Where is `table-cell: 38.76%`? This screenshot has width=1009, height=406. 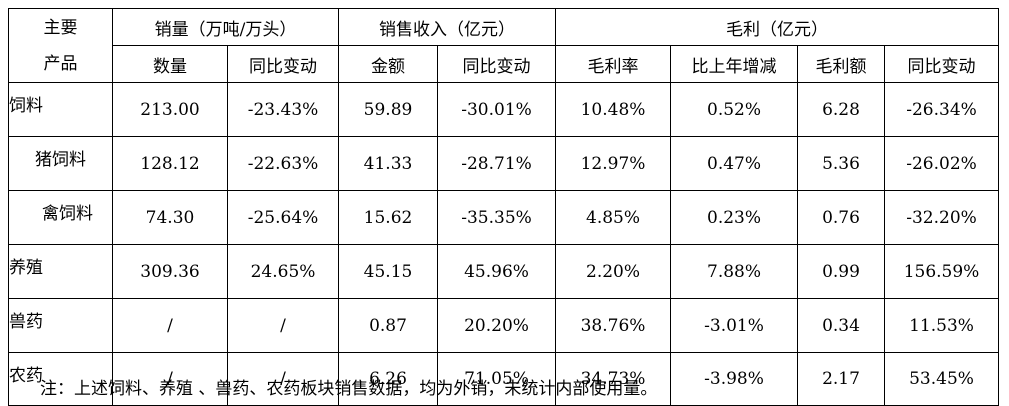 table-cell: 38.76% is located at coordinates (613, 325).